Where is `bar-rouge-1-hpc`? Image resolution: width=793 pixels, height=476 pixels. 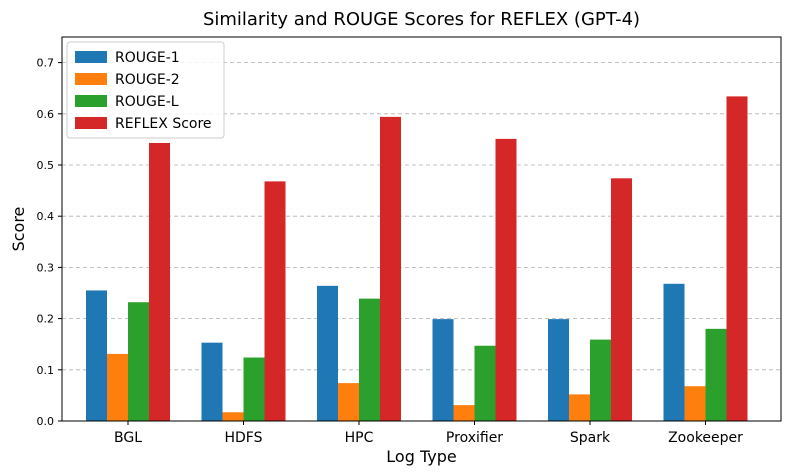
bar-rouge-1-hpc is located at coordinates (327, 353).